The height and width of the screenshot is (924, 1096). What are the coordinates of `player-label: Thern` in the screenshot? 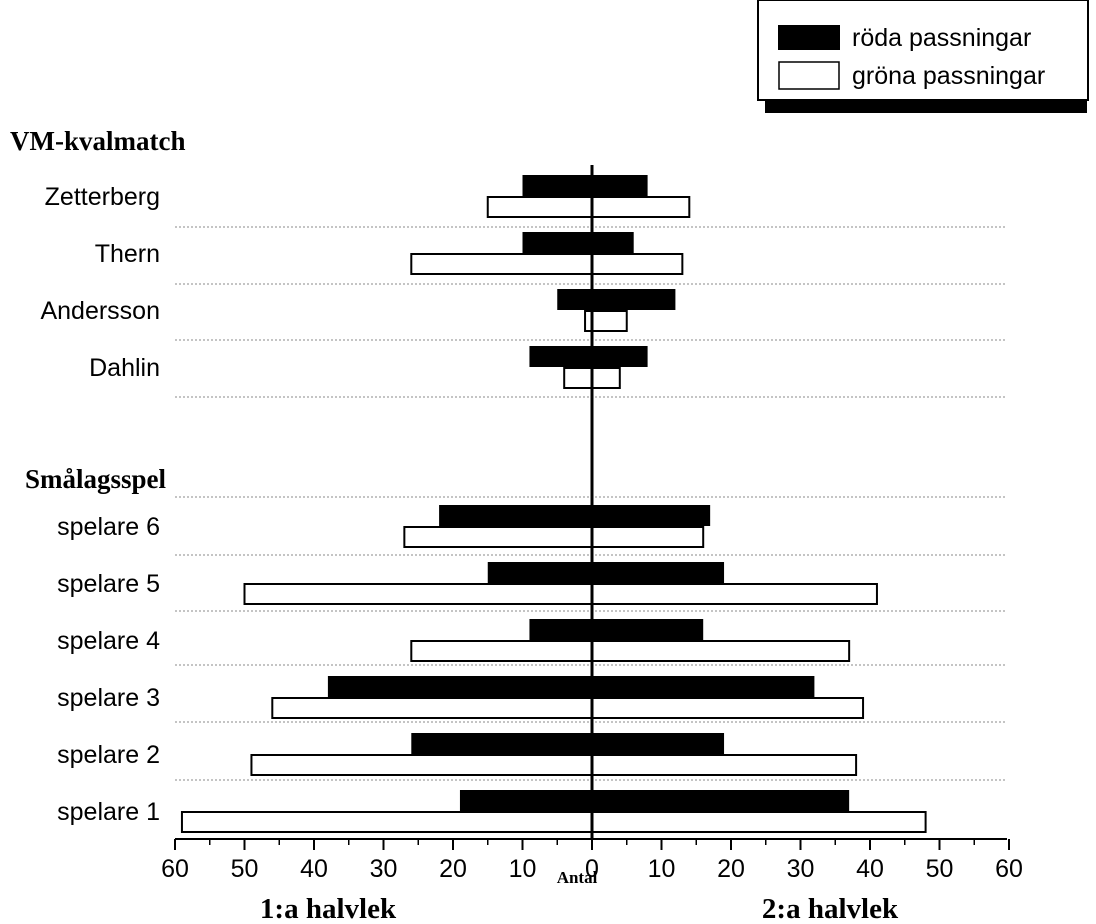 It's located at (127, 254).